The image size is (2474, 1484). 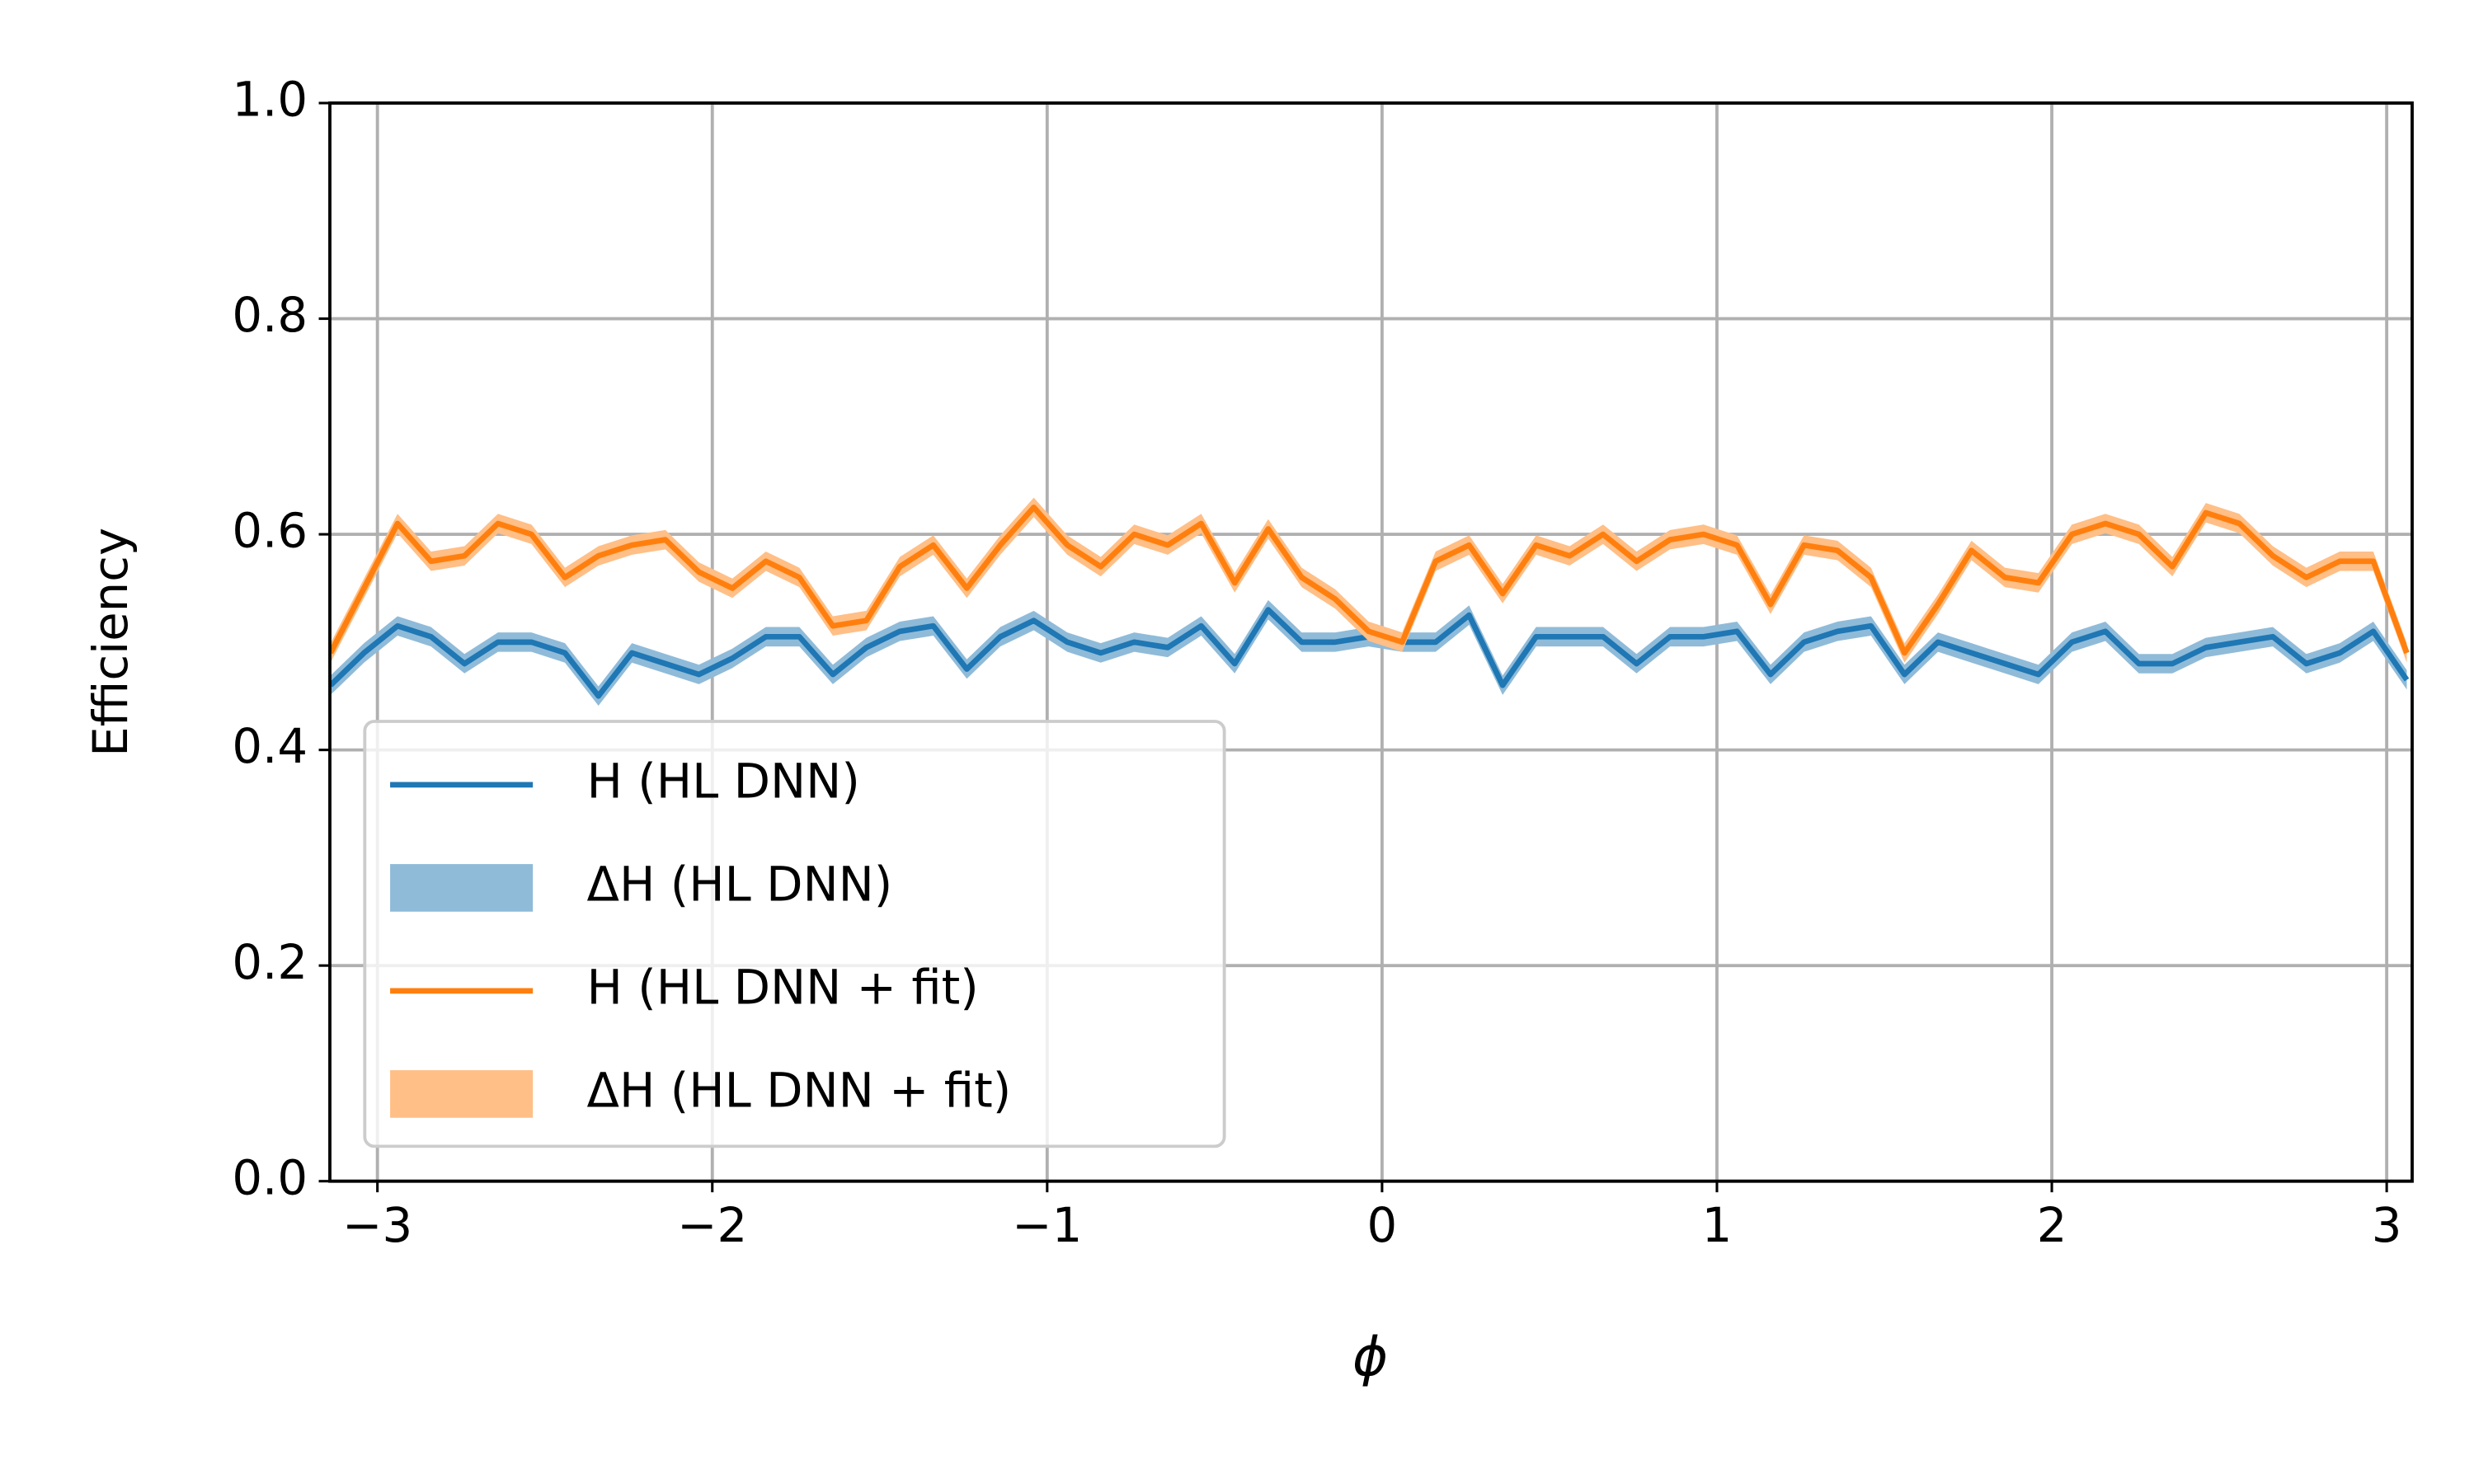 What do you see at coordinates (799, 1091) in the screenshot?
I see `legend-label: ΔH (HL DNN + fit)` at bounding box center [799, 1091].